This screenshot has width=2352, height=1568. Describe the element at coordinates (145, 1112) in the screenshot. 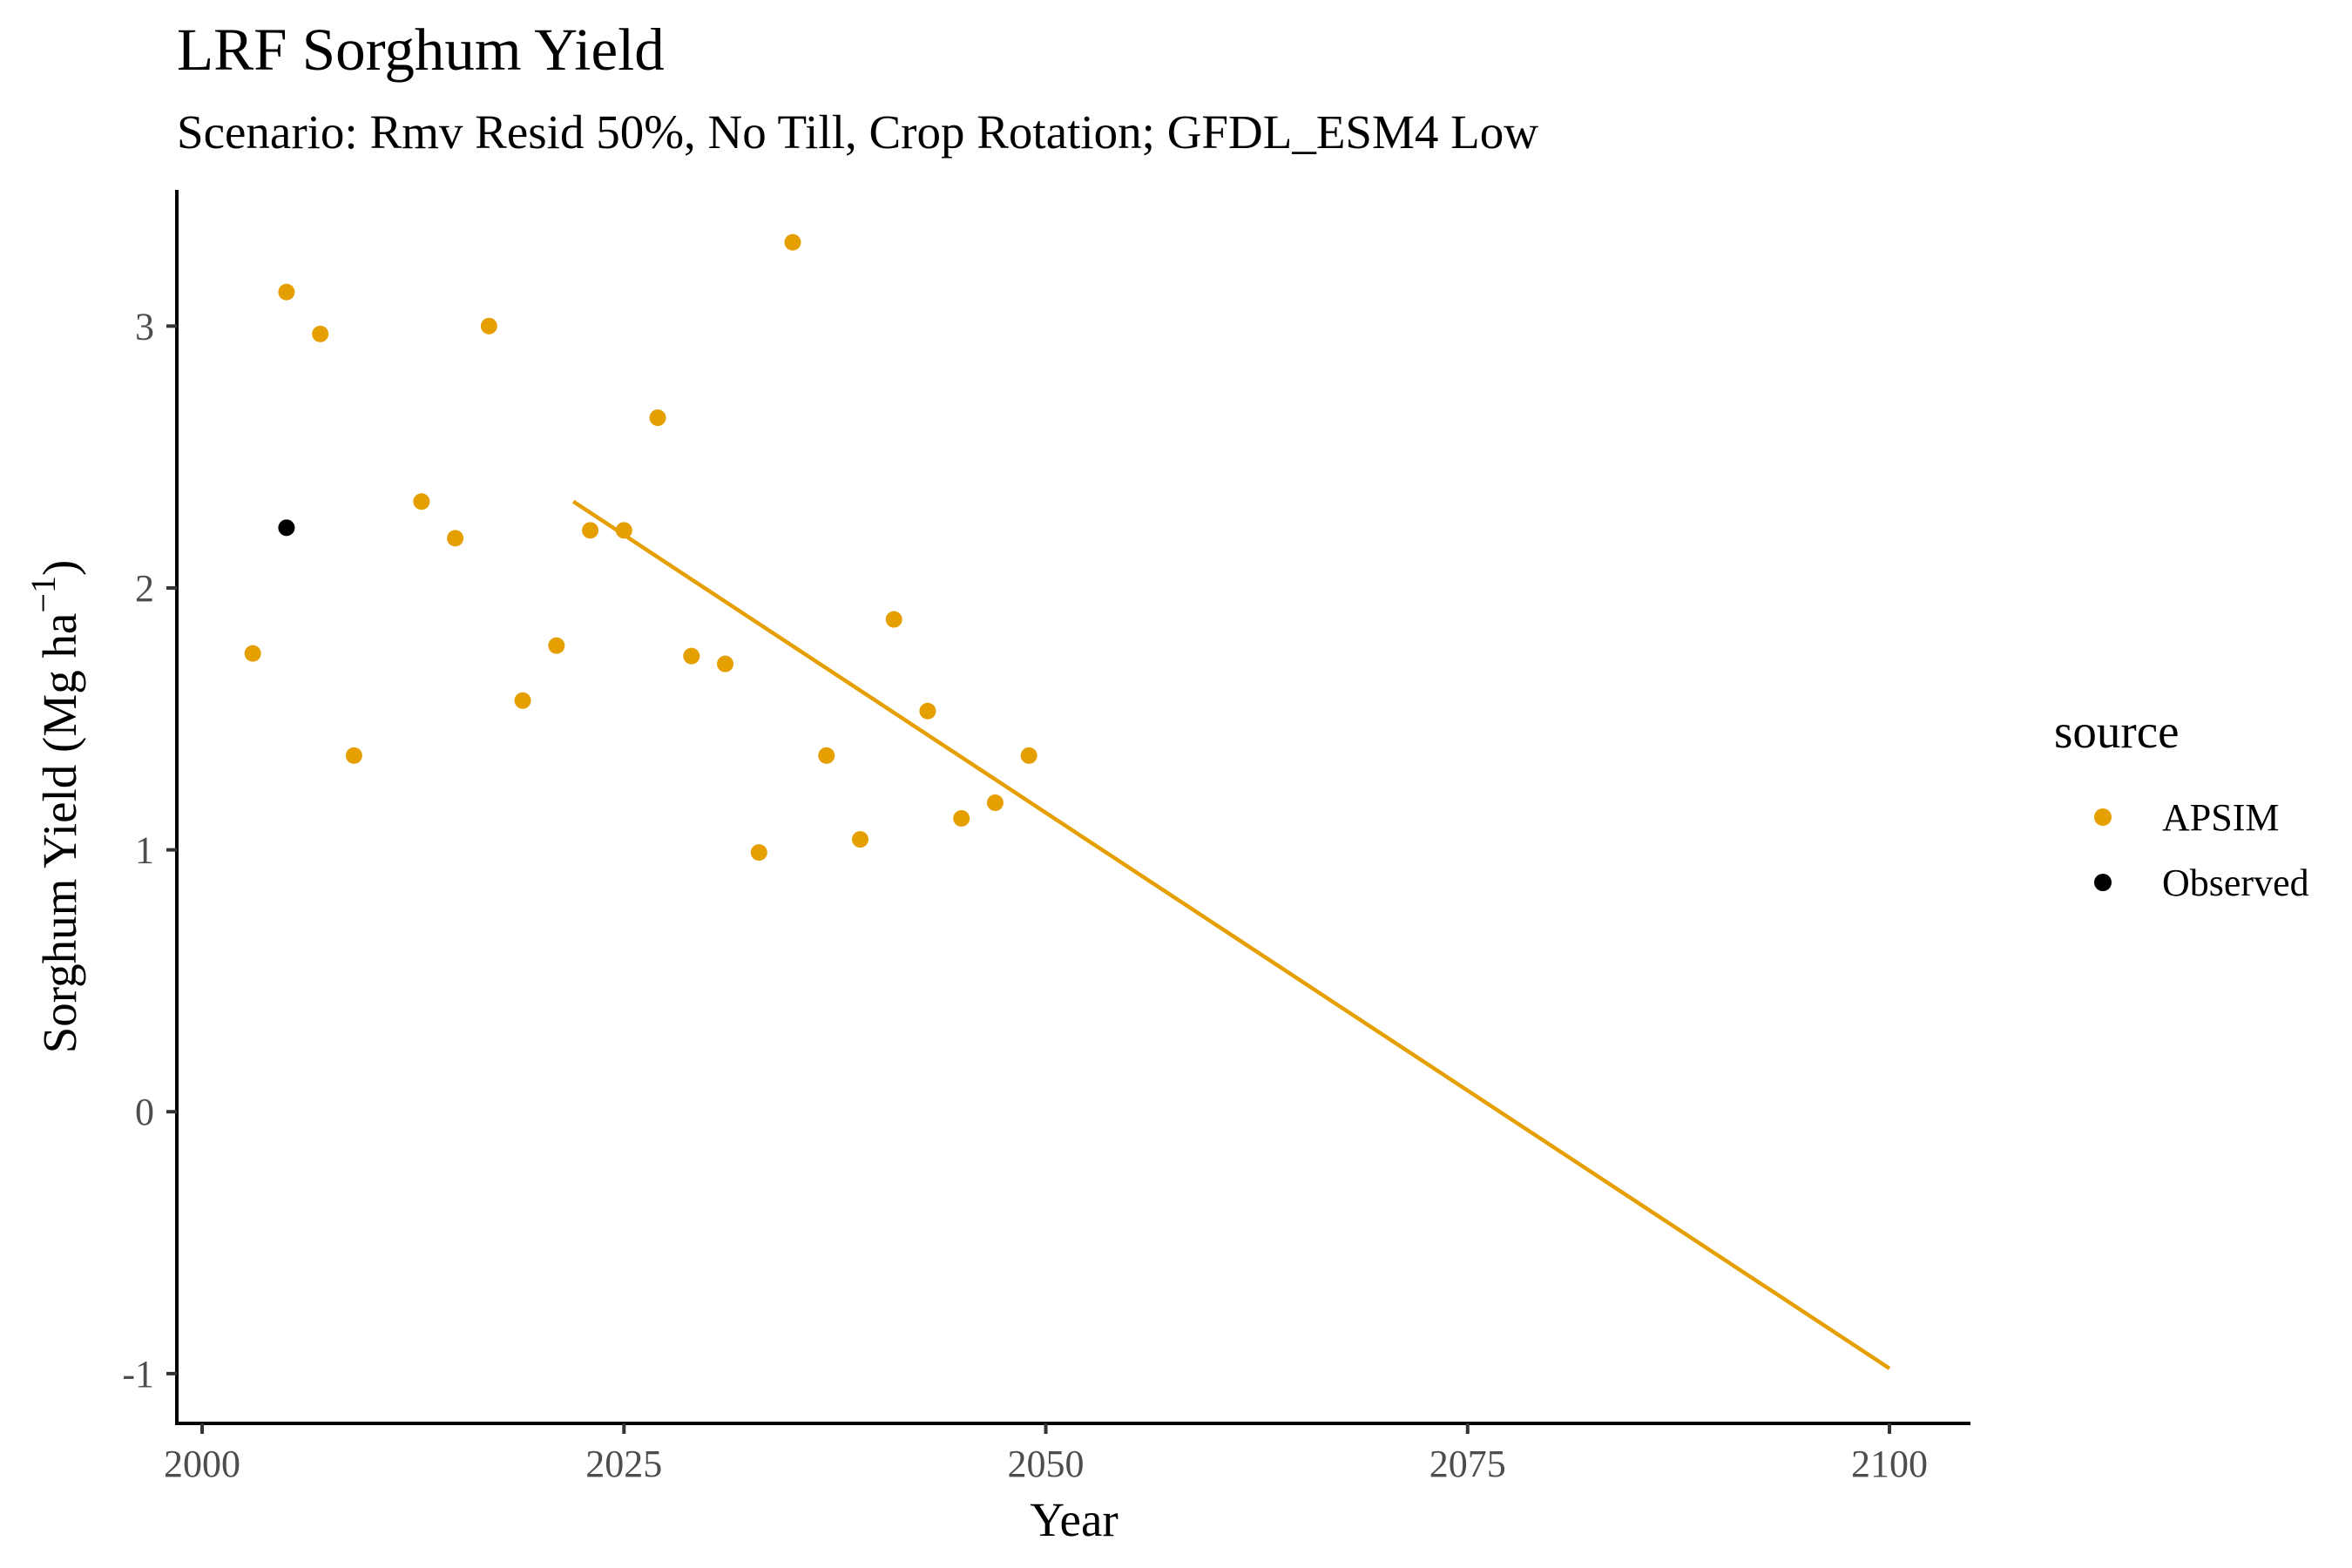

I see `y-tick-label: 0` at that location.